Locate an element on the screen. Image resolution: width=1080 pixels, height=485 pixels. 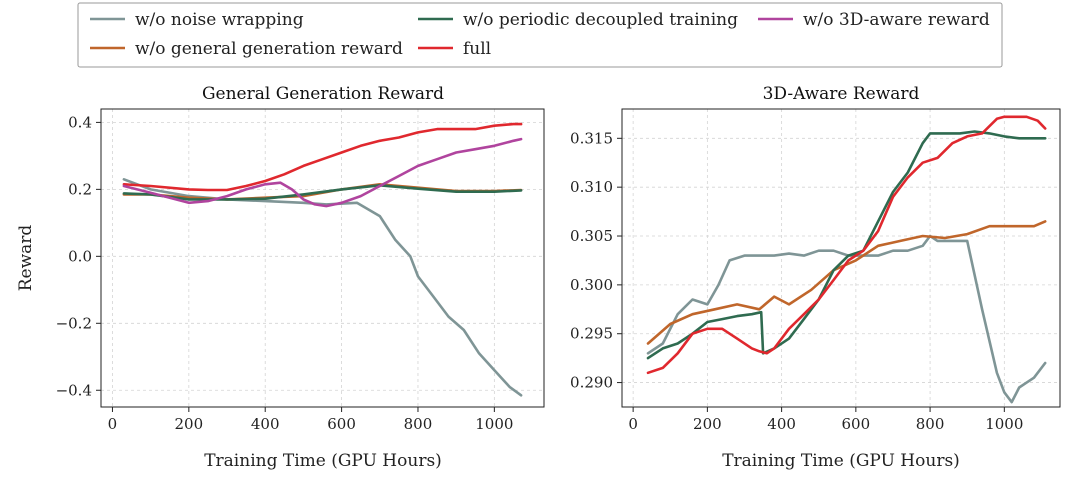
series-line-w-o-noise-wrapping is located at coordinates (846, 319).